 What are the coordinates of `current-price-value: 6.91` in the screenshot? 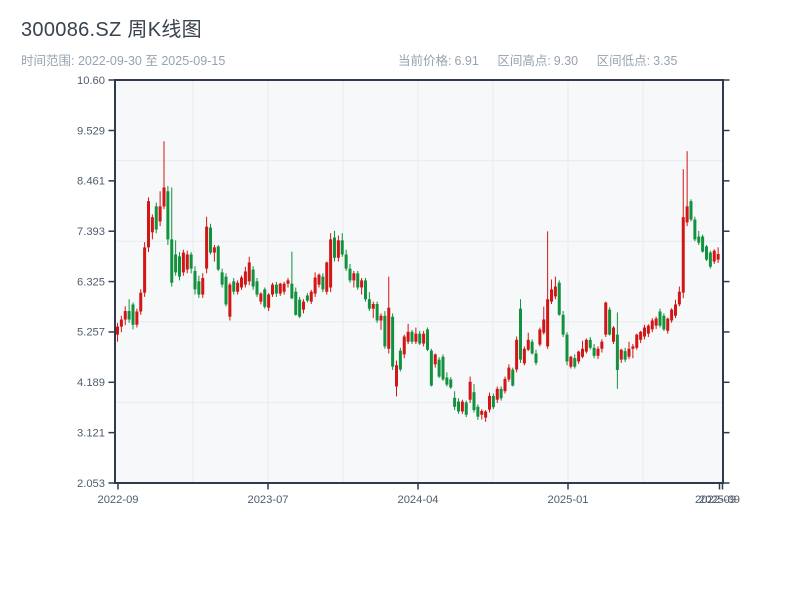 It's located at (466, 61).